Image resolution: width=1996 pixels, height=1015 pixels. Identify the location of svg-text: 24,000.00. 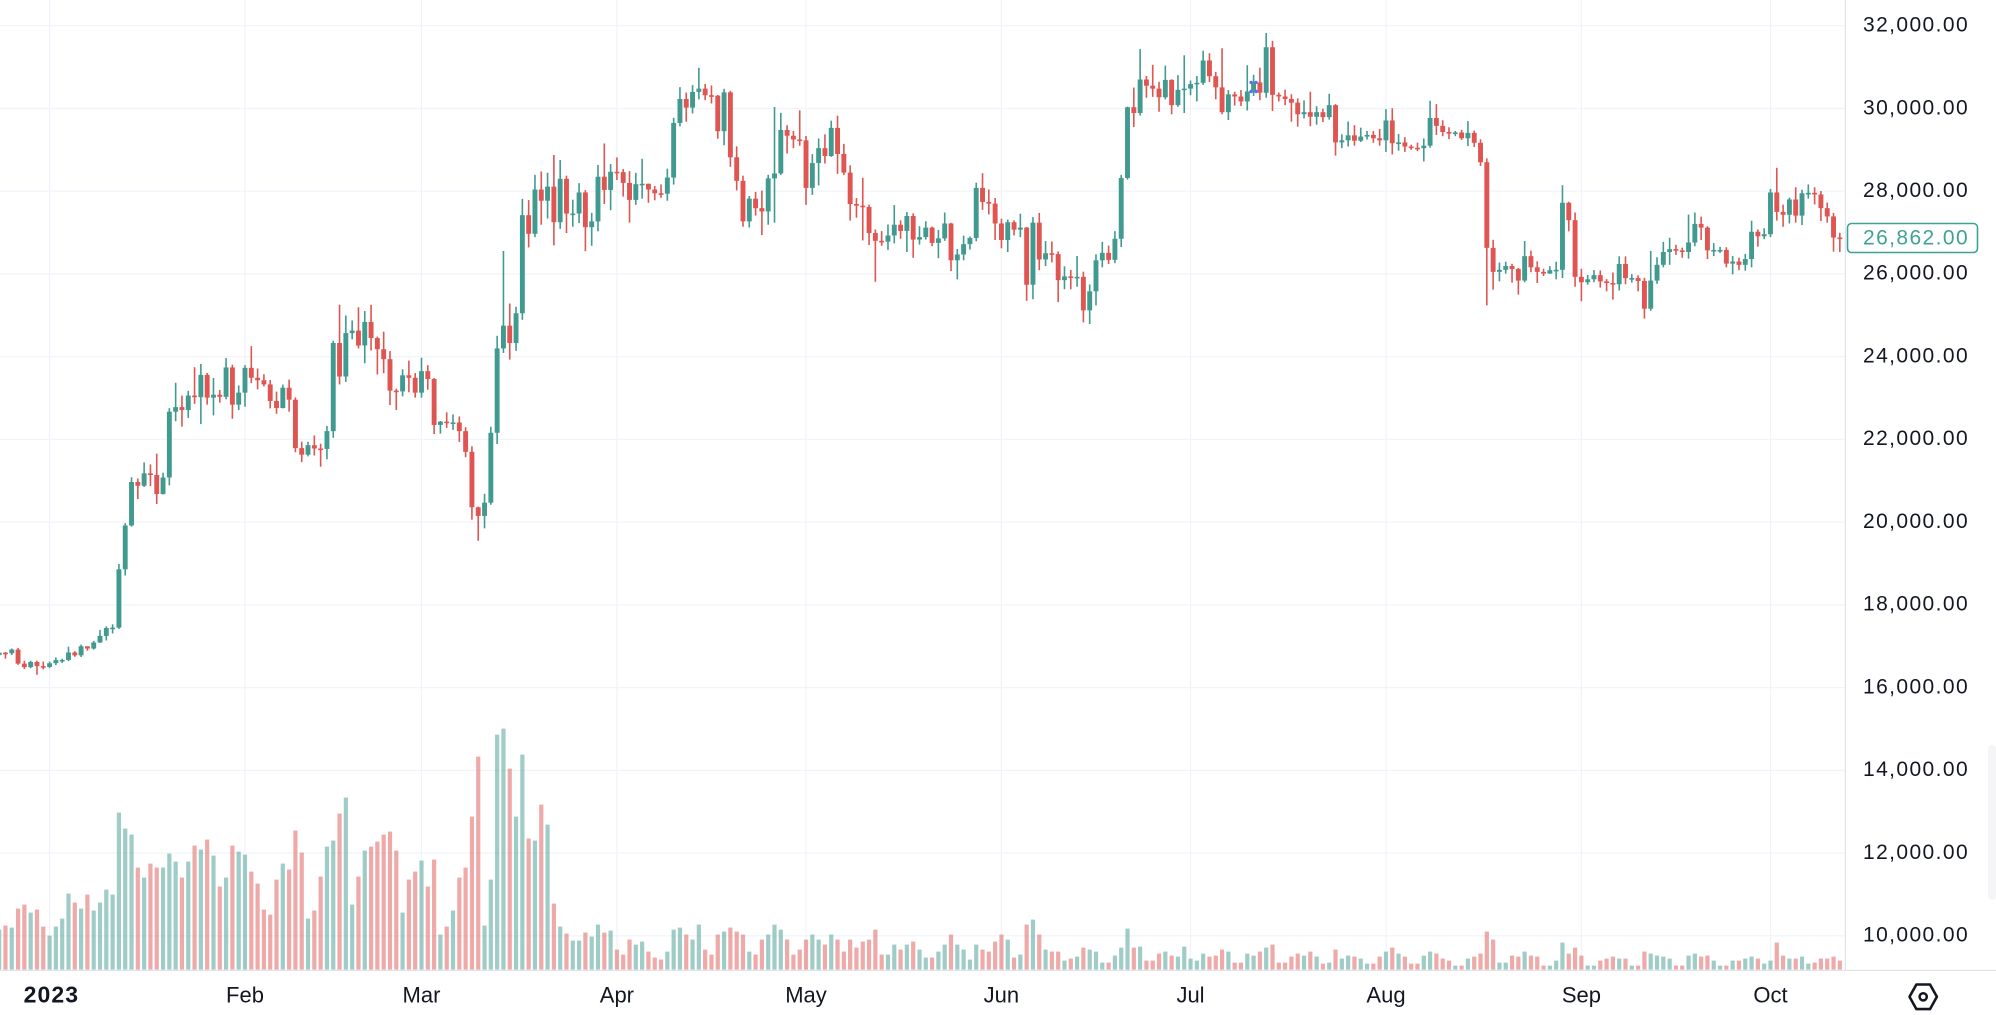
(1916, 356).